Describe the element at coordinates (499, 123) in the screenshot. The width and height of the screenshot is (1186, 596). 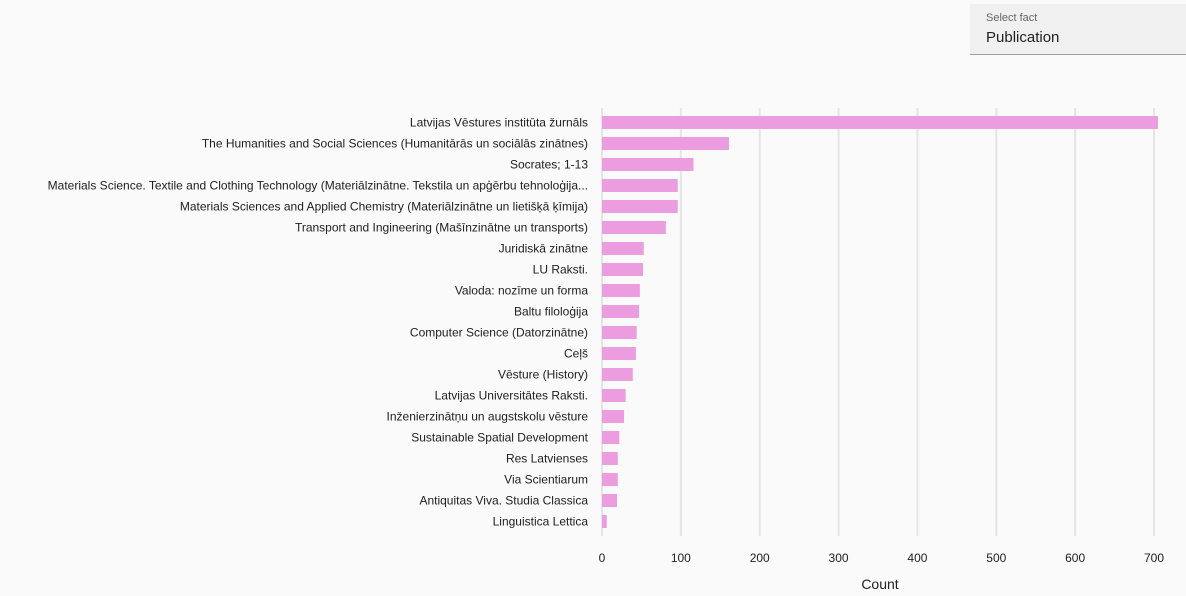
I see `y-tick-label: Latvijas Vēstures institūta žurnāls` at that location.